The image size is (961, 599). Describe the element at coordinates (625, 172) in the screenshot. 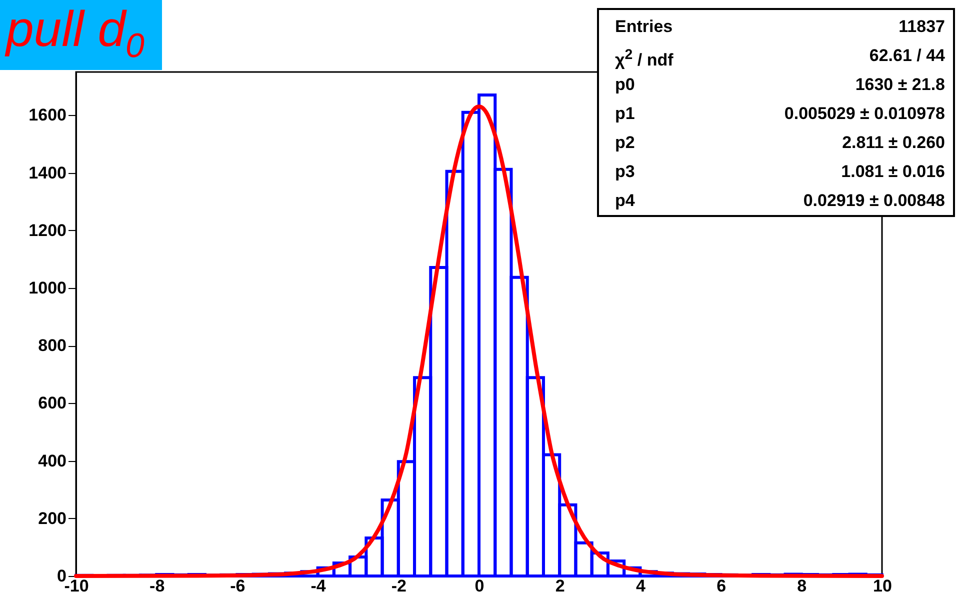

I see `annotation: p3` at that location.